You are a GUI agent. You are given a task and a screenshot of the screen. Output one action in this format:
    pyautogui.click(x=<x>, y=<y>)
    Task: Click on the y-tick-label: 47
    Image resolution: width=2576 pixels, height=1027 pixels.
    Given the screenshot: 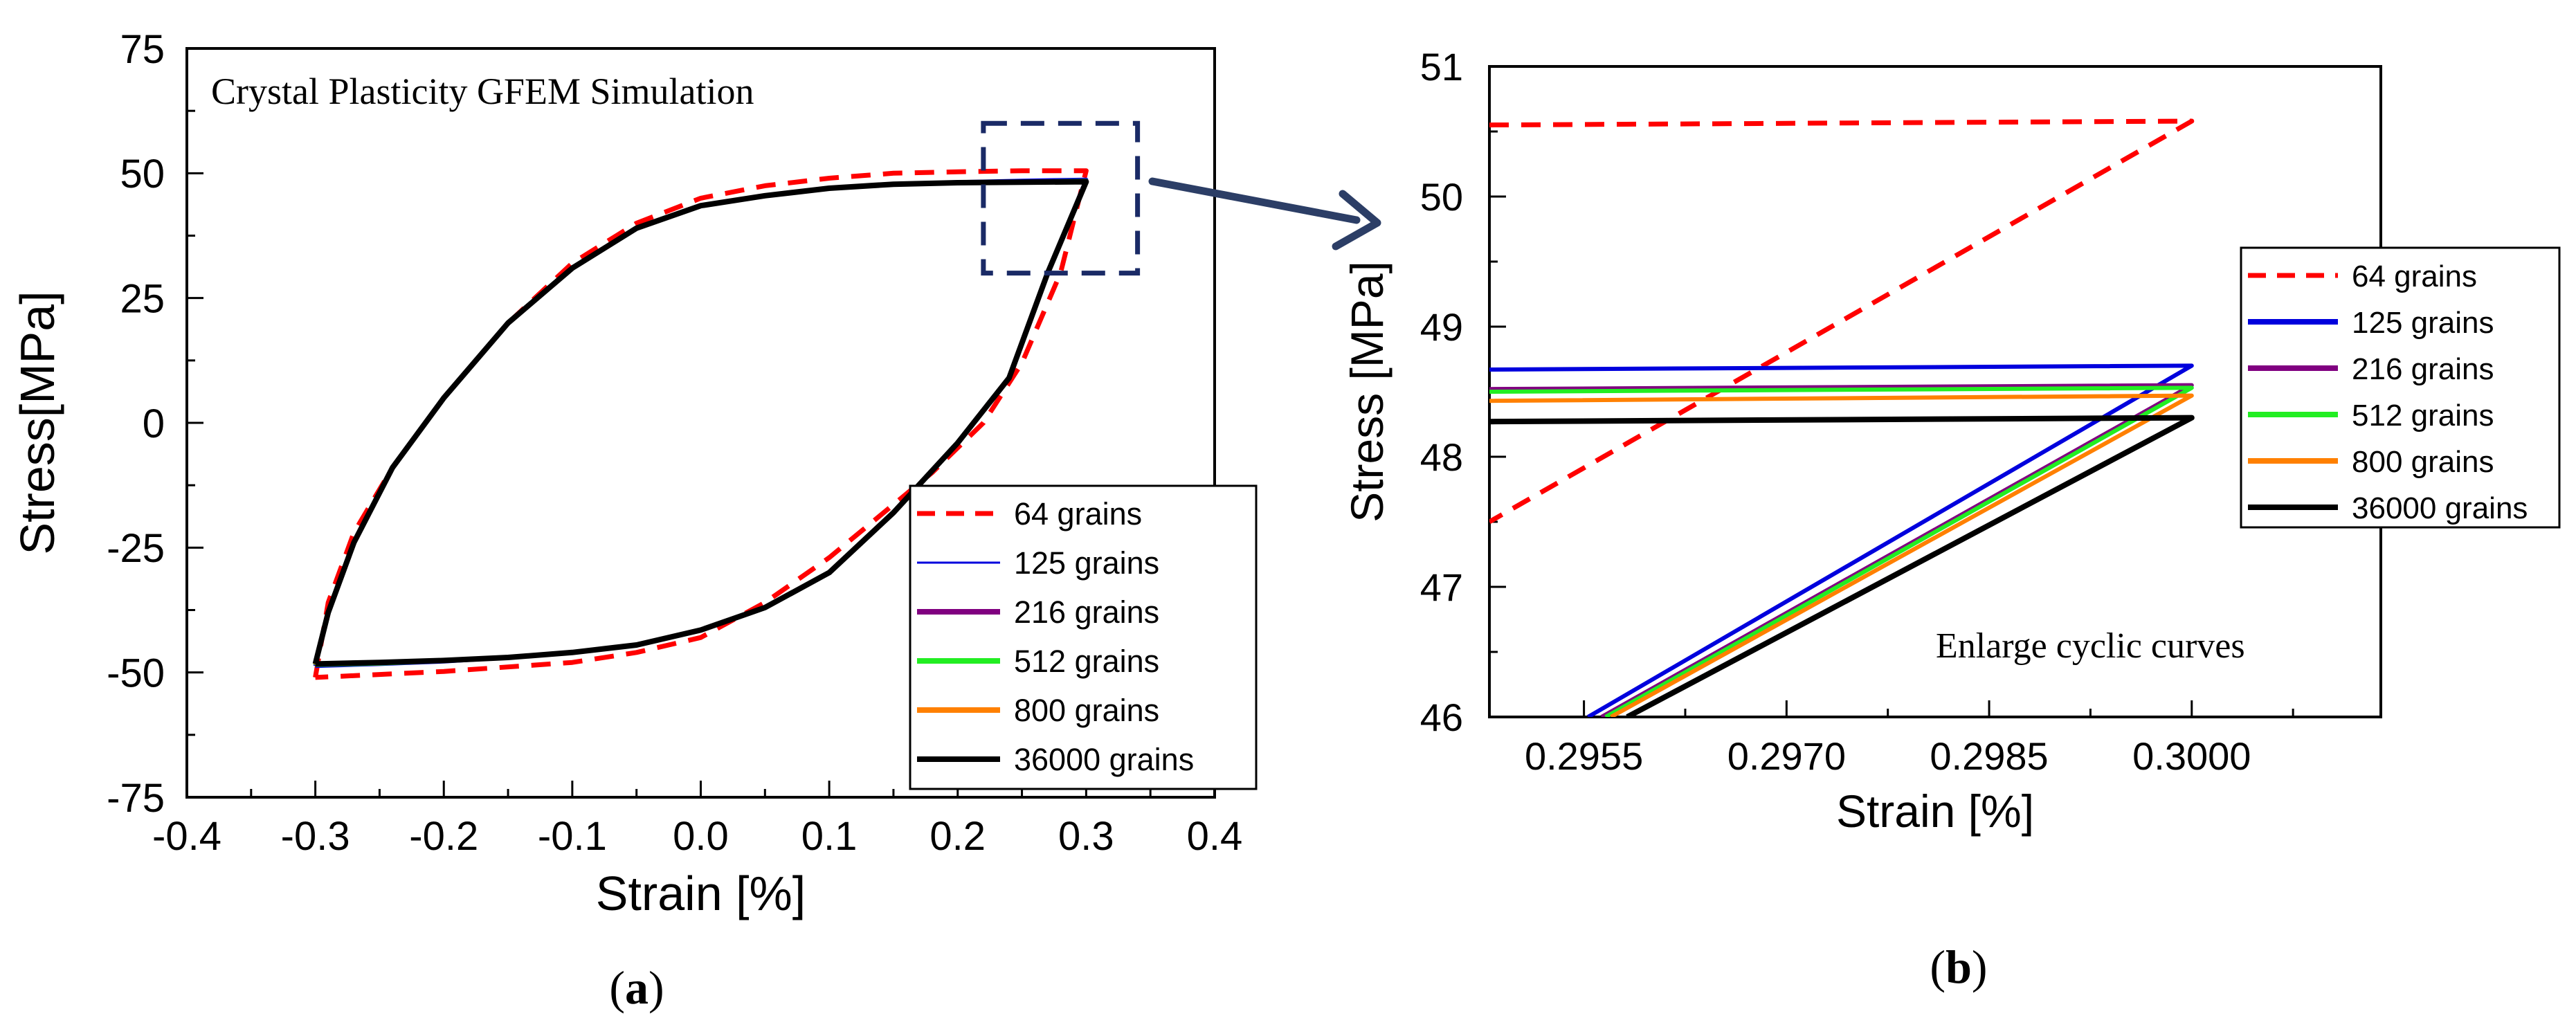 What is the action you would take?
    pyautogui.click(x=1441, y=587)
    